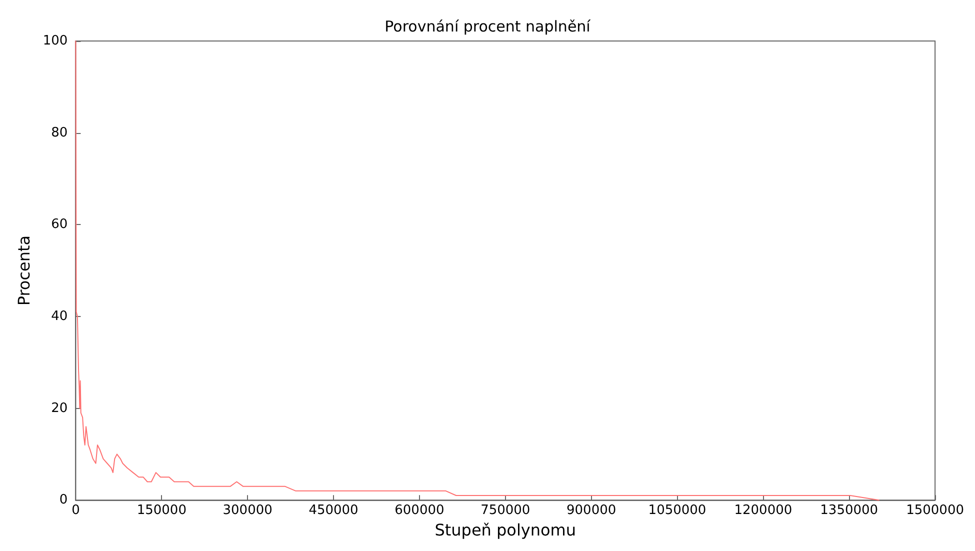 Image resolution: width=975 pixels, height=551 pixels. I want to click on x-tick-label: 1350000, so click(849, 510).